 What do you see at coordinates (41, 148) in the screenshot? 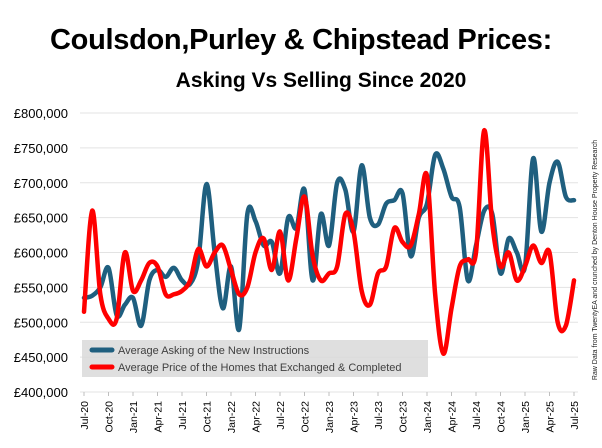
I see `y-tick-label: £750,000` at bounding box center [41, 148].